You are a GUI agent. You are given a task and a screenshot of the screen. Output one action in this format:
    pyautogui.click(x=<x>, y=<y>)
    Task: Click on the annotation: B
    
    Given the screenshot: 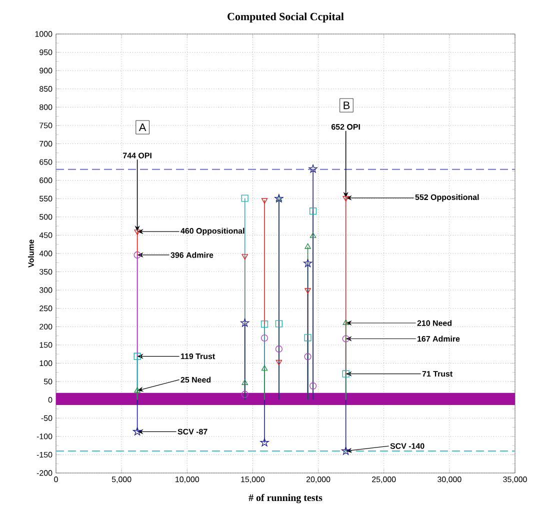 What is the action you would take?
    pyautogui.click(x=347, y=106)
    